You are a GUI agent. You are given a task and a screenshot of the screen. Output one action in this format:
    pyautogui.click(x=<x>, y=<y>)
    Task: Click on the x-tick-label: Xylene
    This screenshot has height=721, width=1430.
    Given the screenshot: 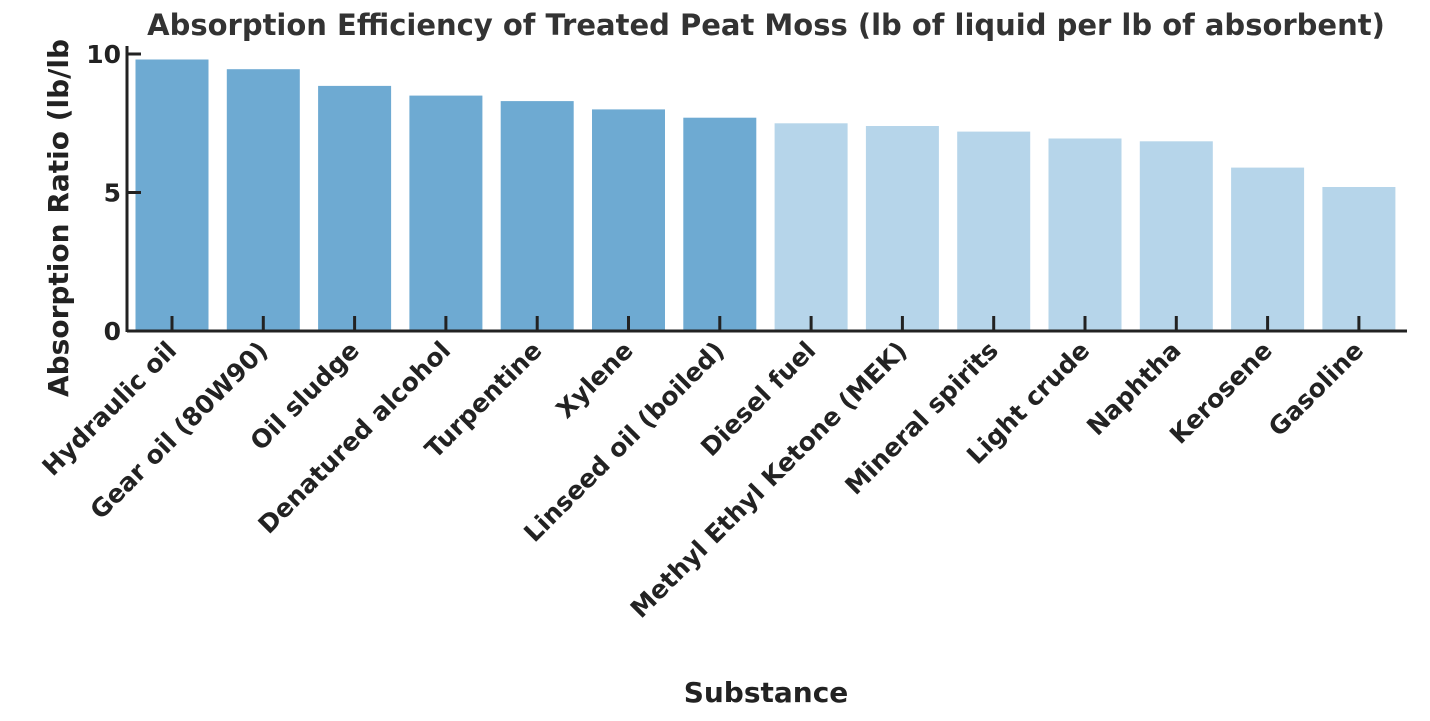 What is the action you would take?
    pyautogui.click(x=594, y=380)
    